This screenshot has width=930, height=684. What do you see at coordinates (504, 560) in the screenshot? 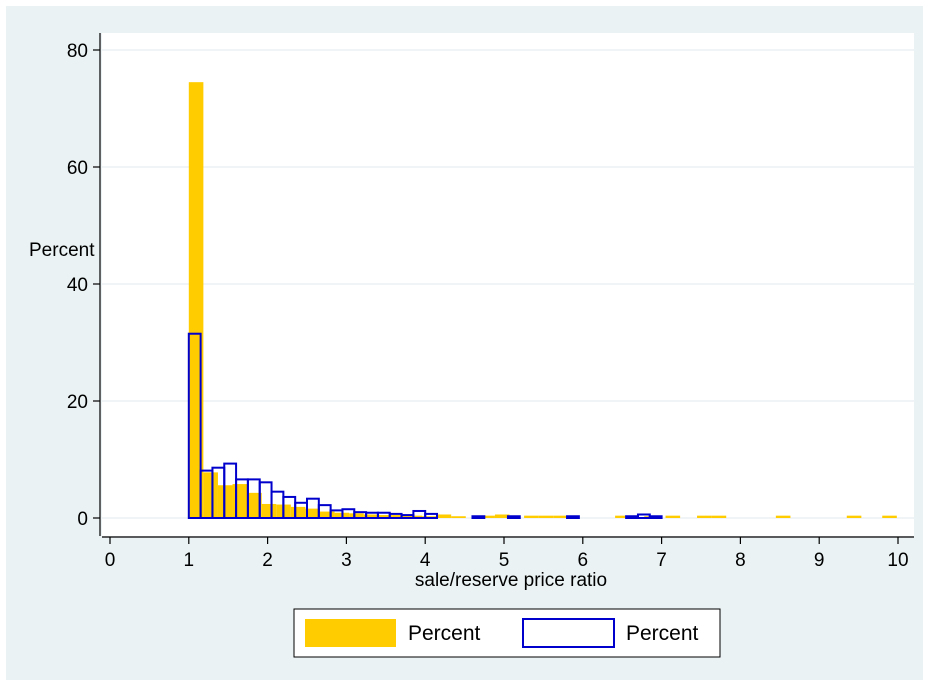
I see `x-tick-label-5: 5` at bounding box center [504, 560].